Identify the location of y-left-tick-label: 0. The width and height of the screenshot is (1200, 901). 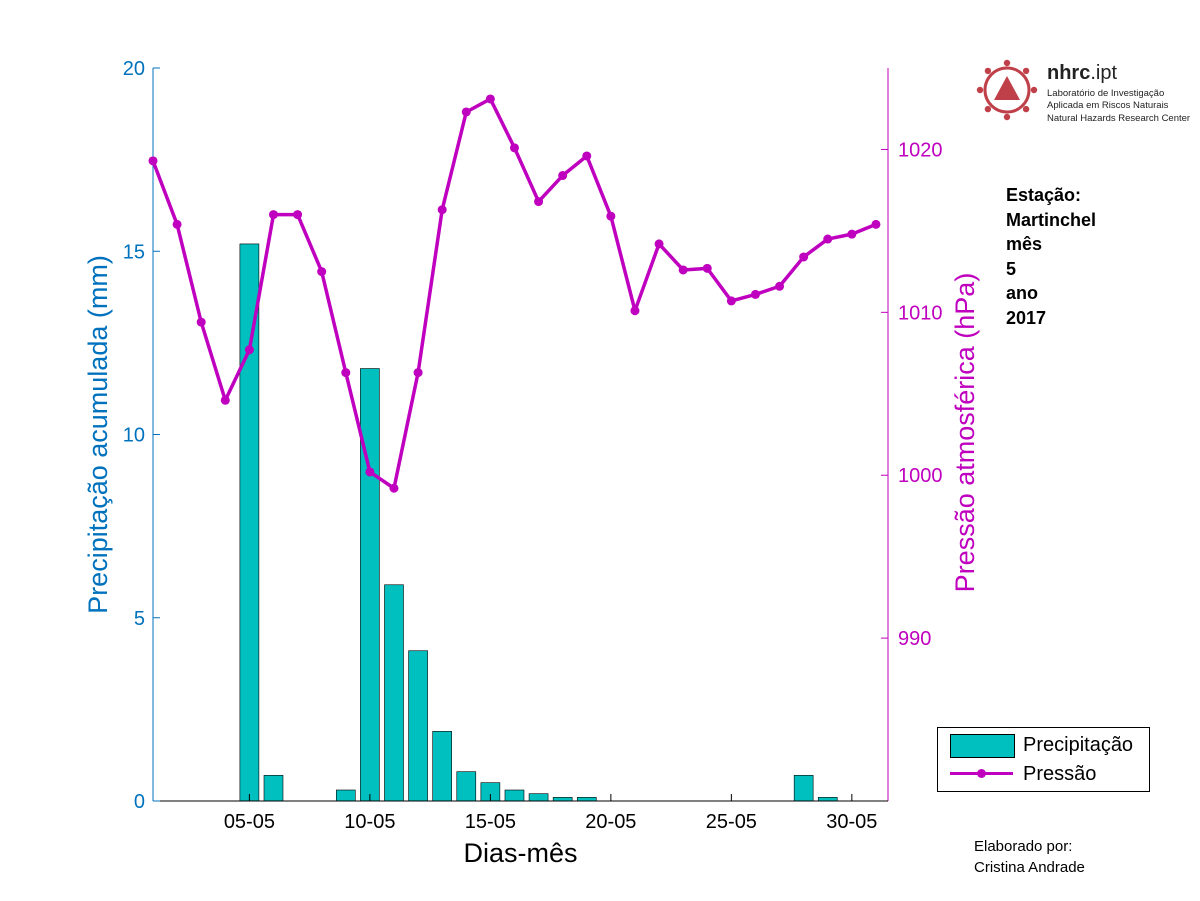
(139, 802).